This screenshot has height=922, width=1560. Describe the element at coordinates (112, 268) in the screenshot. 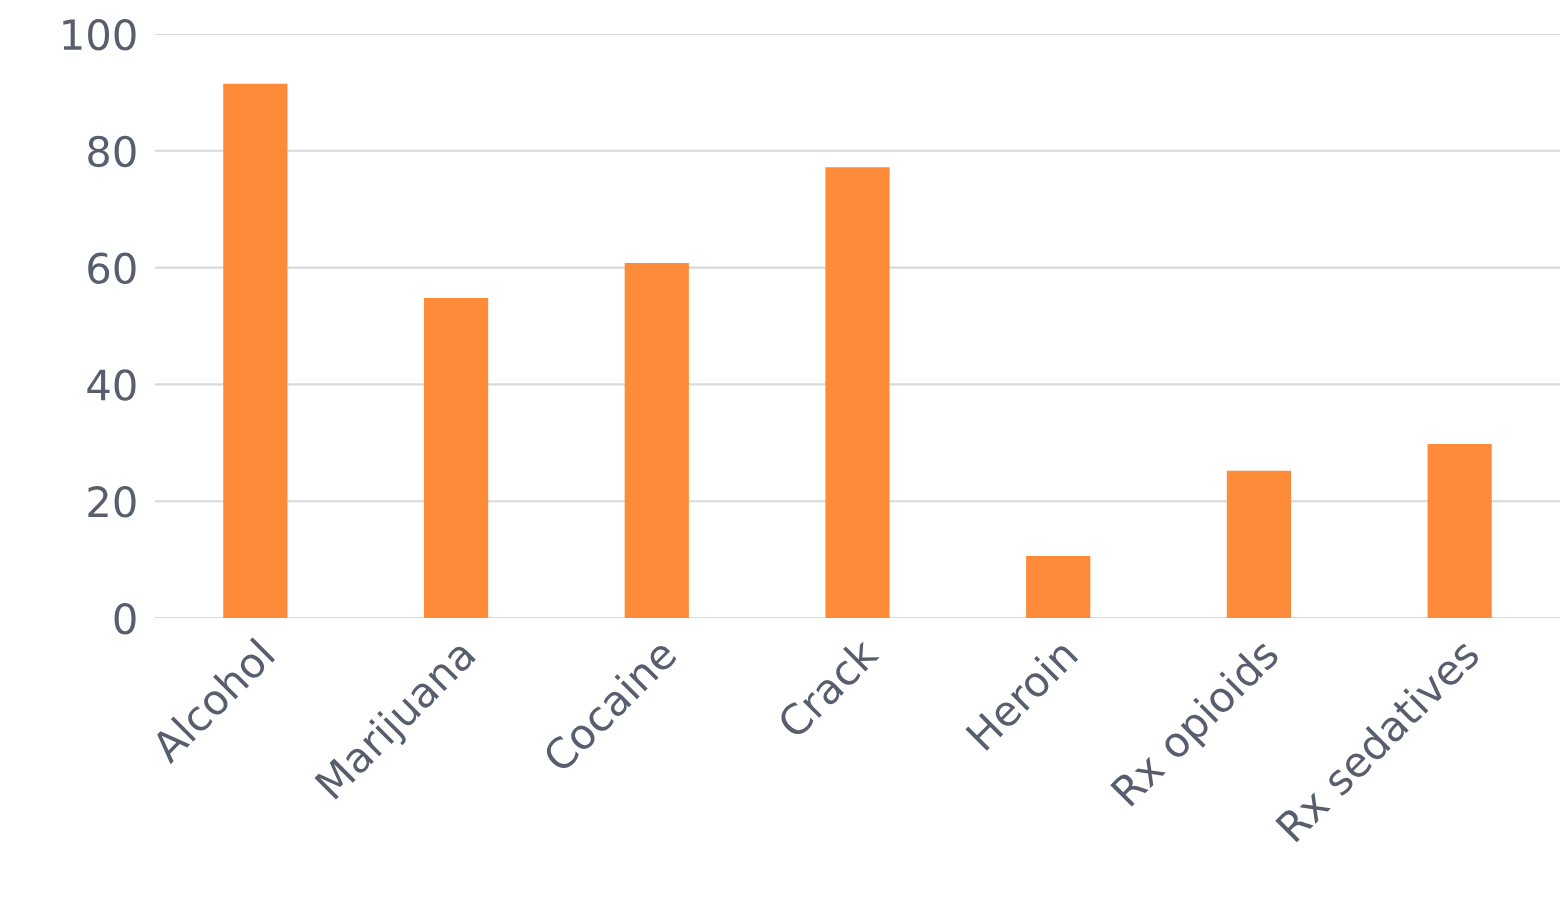

I see `y-tick-label: 60` at that location.